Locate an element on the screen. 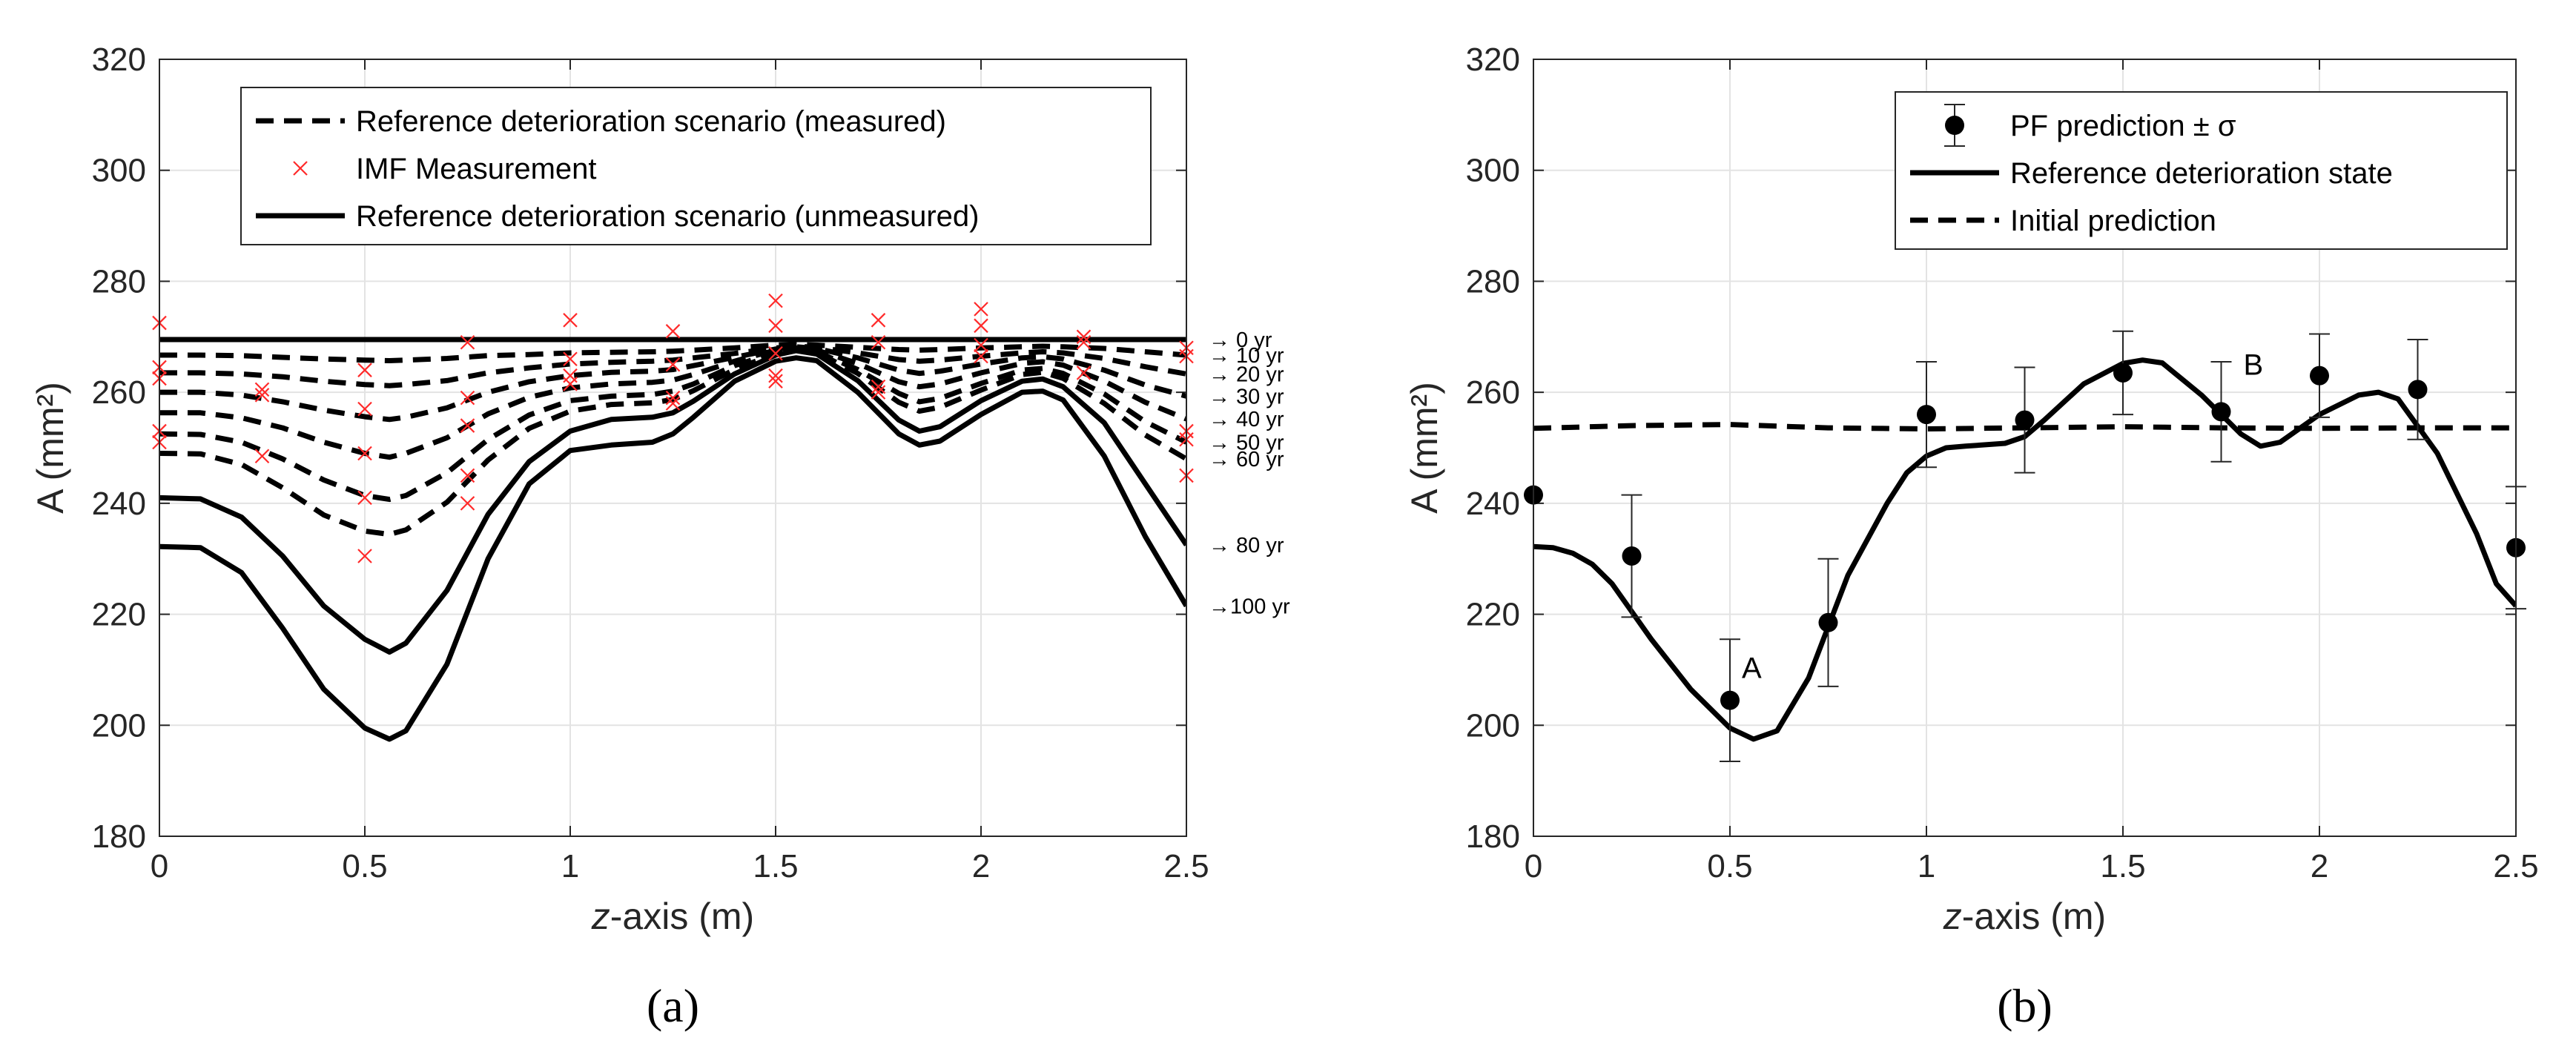 The height and width of the screenshot is (1052, 2576). time-label: →100 yr is located at coordinates (1249, 606).